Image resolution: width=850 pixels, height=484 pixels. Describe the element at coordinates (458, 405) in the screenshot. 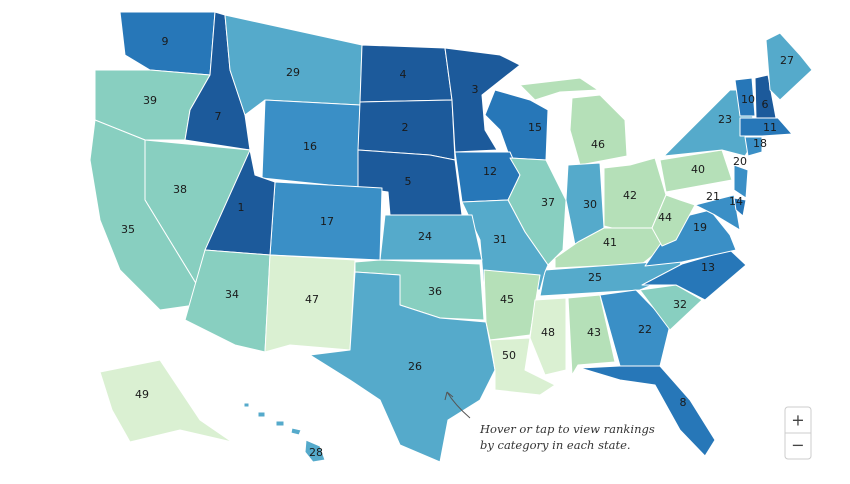

I see `annotation-arrow` at that location.